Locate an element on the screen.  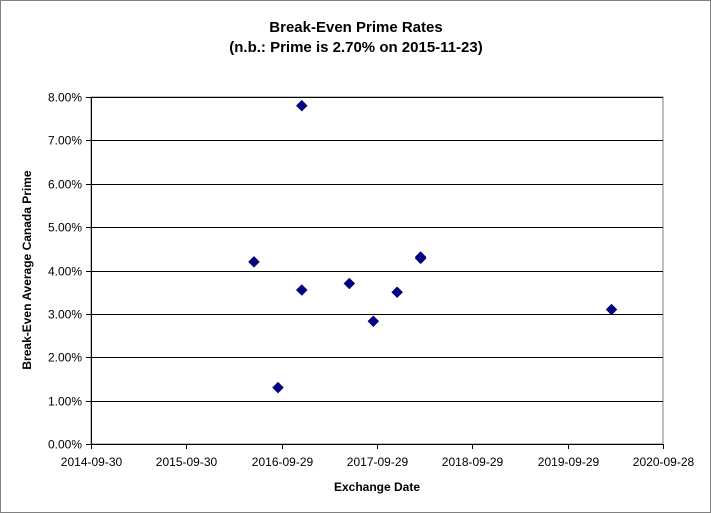
y-tick-label: 7.00% is located at coordinates (65, 141).